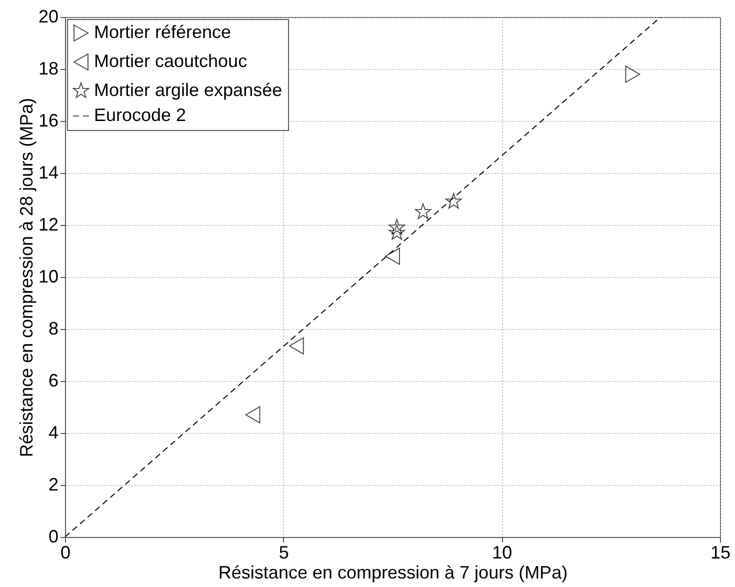 This screenshot has height=587, width=735. Describe the element at coordinates (53, 536) in the screenshot. I see `y-tick-label: 0` at that location.